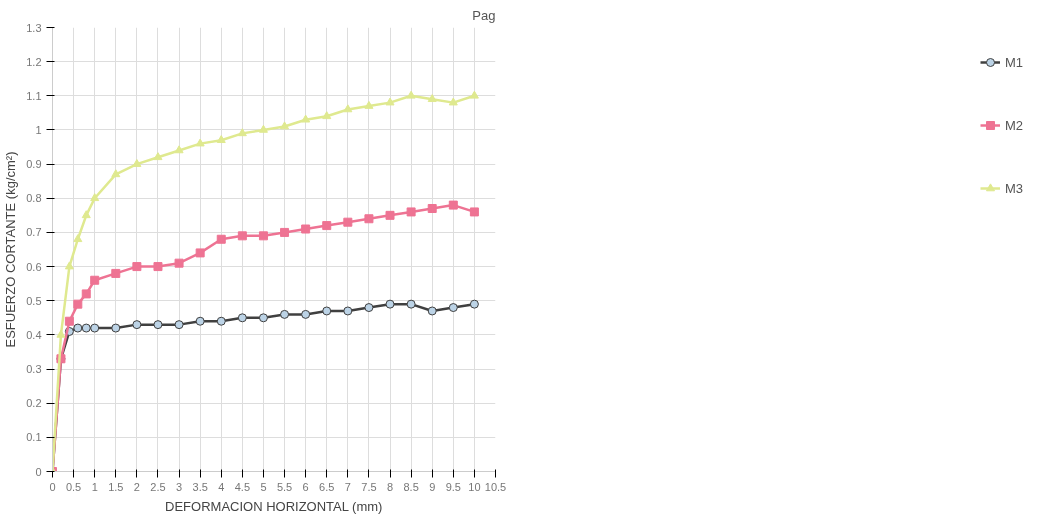  I want to click on x-tick-label: 10, so click(474, 486).